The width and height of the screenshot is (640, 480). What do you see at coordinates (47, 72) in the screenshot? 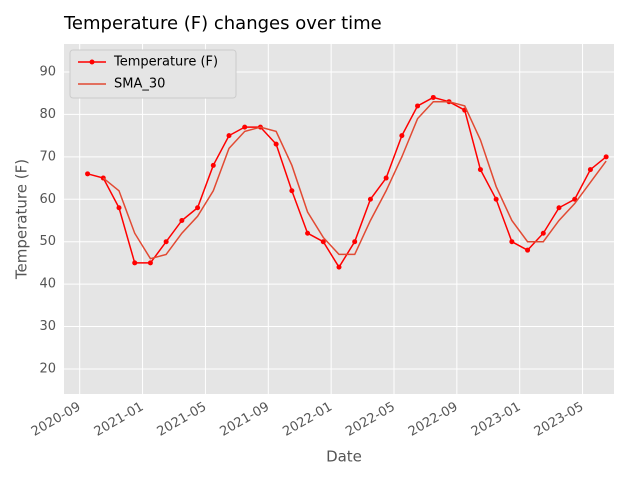
I see `y-tick-label: 90` at bounding box center [47, 72].